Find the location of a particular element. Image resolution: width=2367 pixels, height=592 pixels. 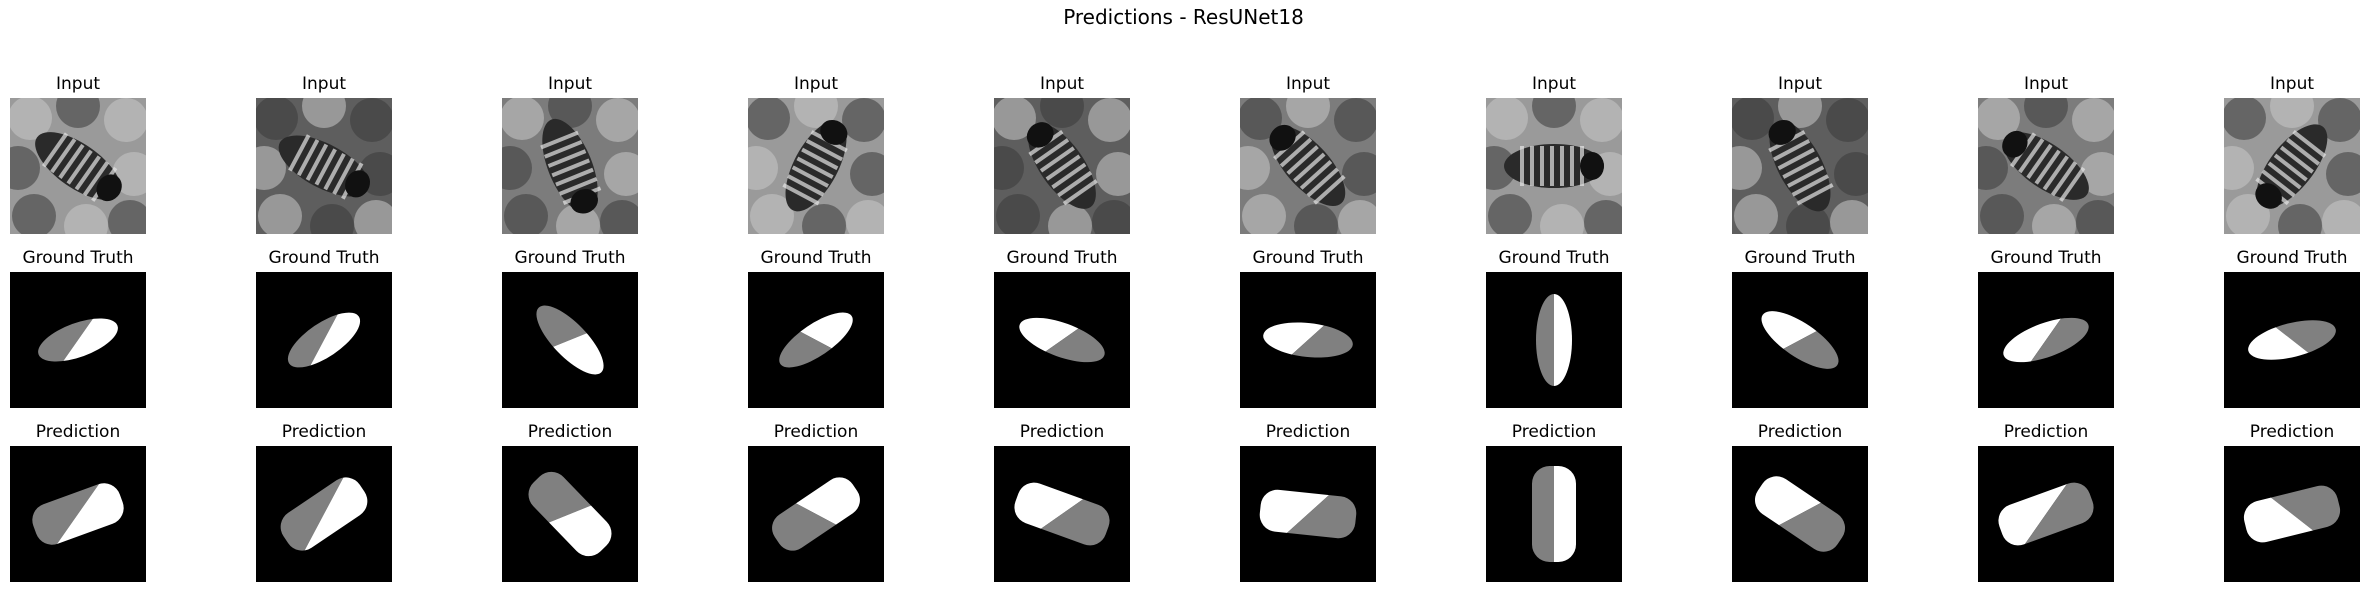

ground-truth-title-7: Ground Truth is located at coordinates (1554, 258).